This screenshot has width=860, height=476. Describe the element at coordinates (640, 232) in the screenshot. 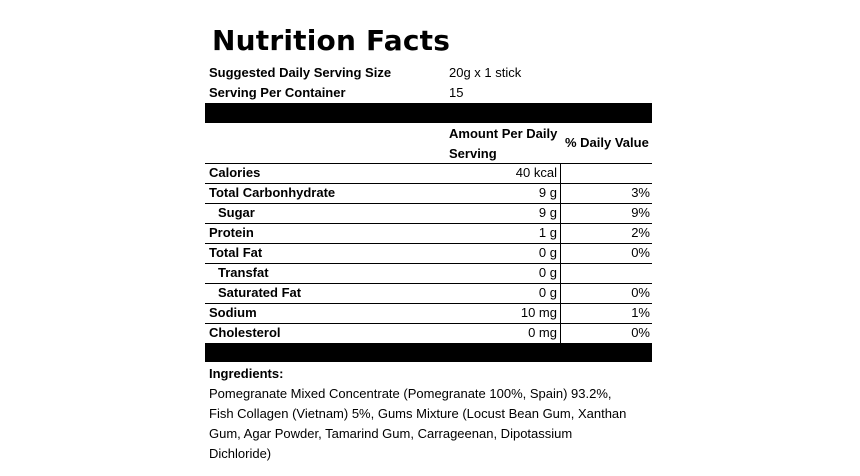

I see `row-daily-value: 2%` at that location.